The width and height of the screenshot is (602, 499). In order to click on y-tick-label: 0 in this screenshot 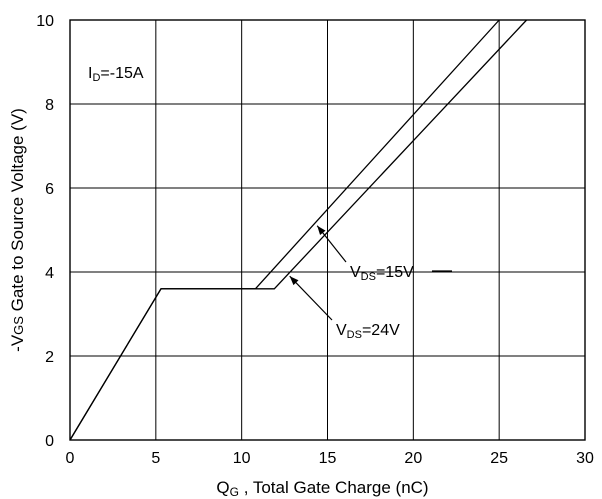, I will do `click(49, 441)`.